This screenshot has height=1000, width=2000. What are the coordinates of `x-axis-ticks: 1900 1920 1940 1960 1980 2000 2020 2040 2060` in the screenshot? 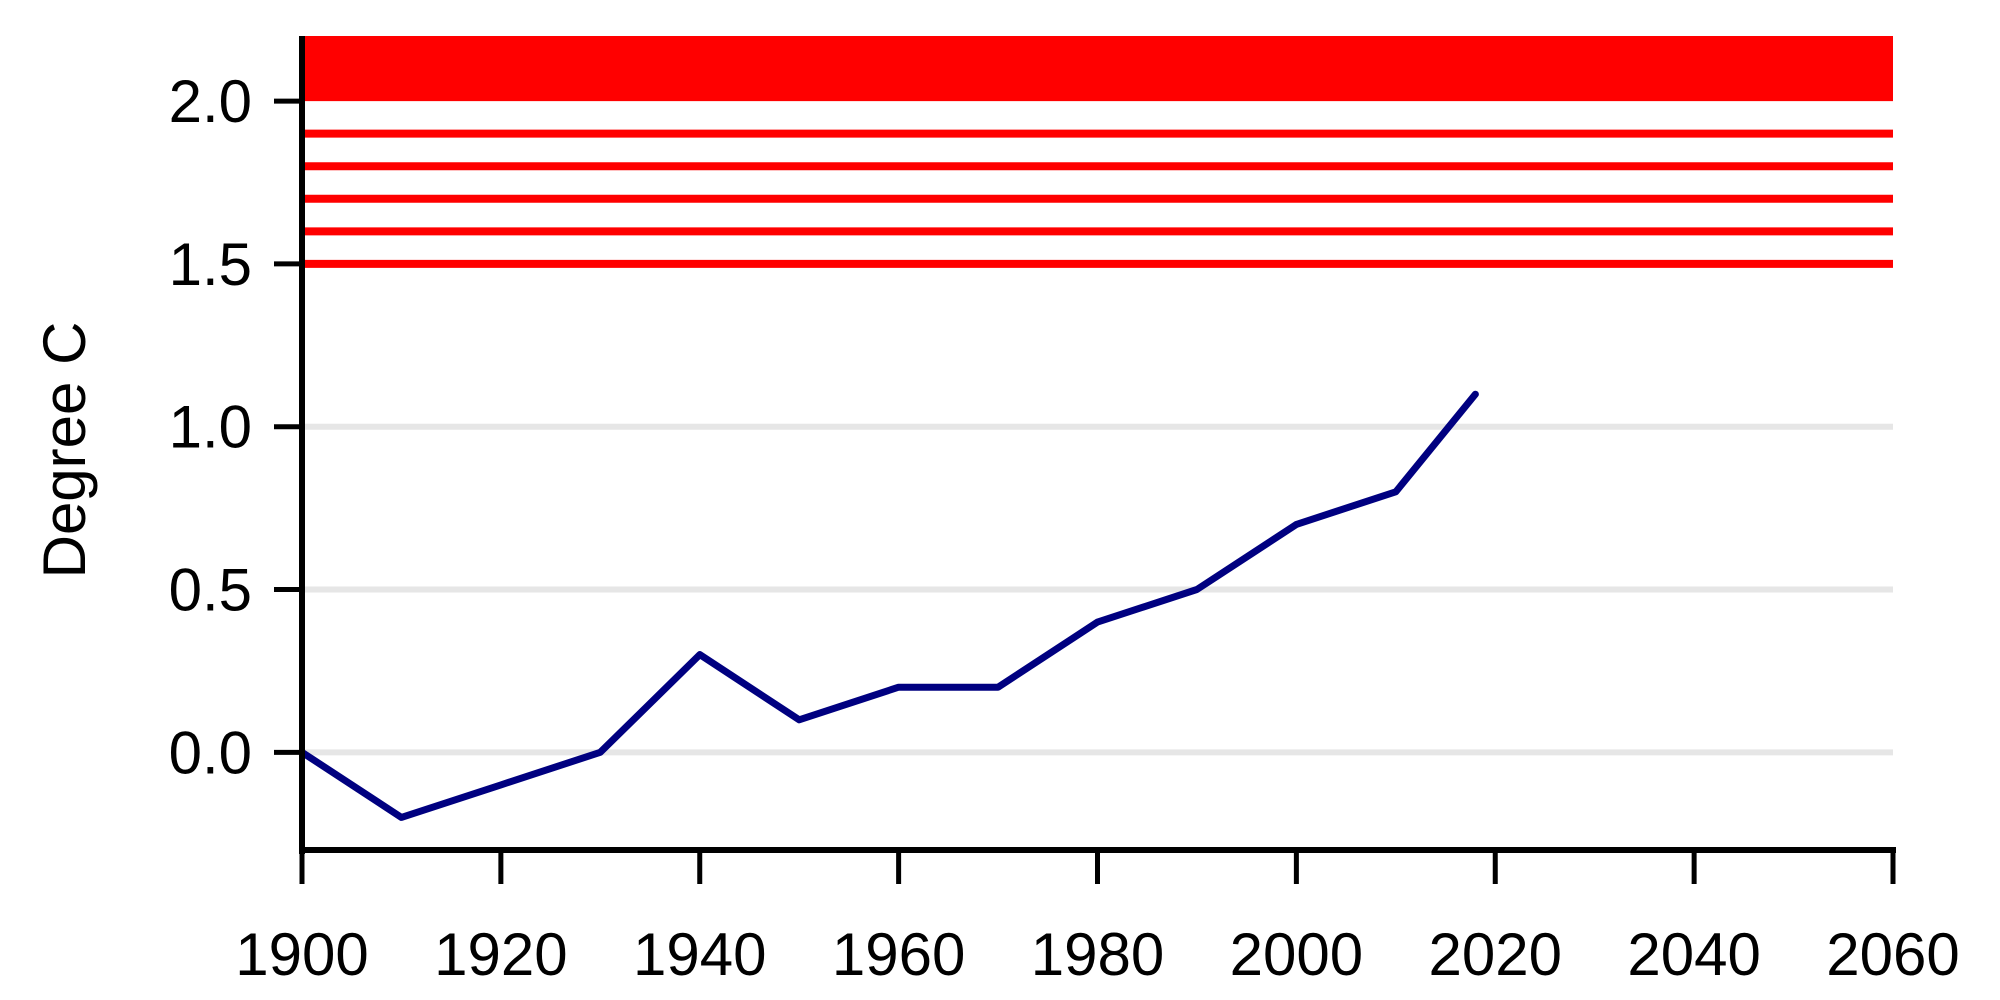 It's located at (1097, 919).